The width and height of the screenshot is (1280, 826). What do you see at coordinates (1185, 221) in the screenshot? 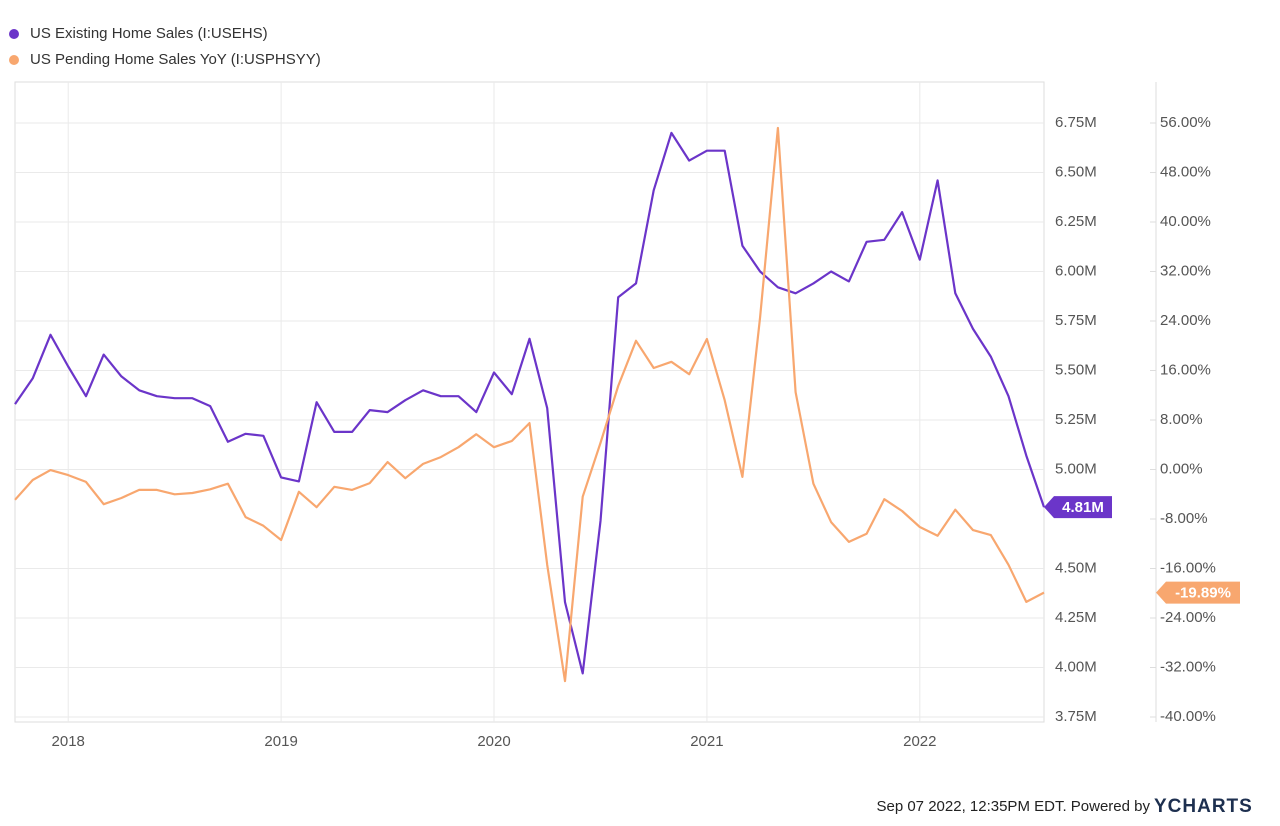
I see `y2-tick-label: 40.00%` at bounding box center [1185, 221].